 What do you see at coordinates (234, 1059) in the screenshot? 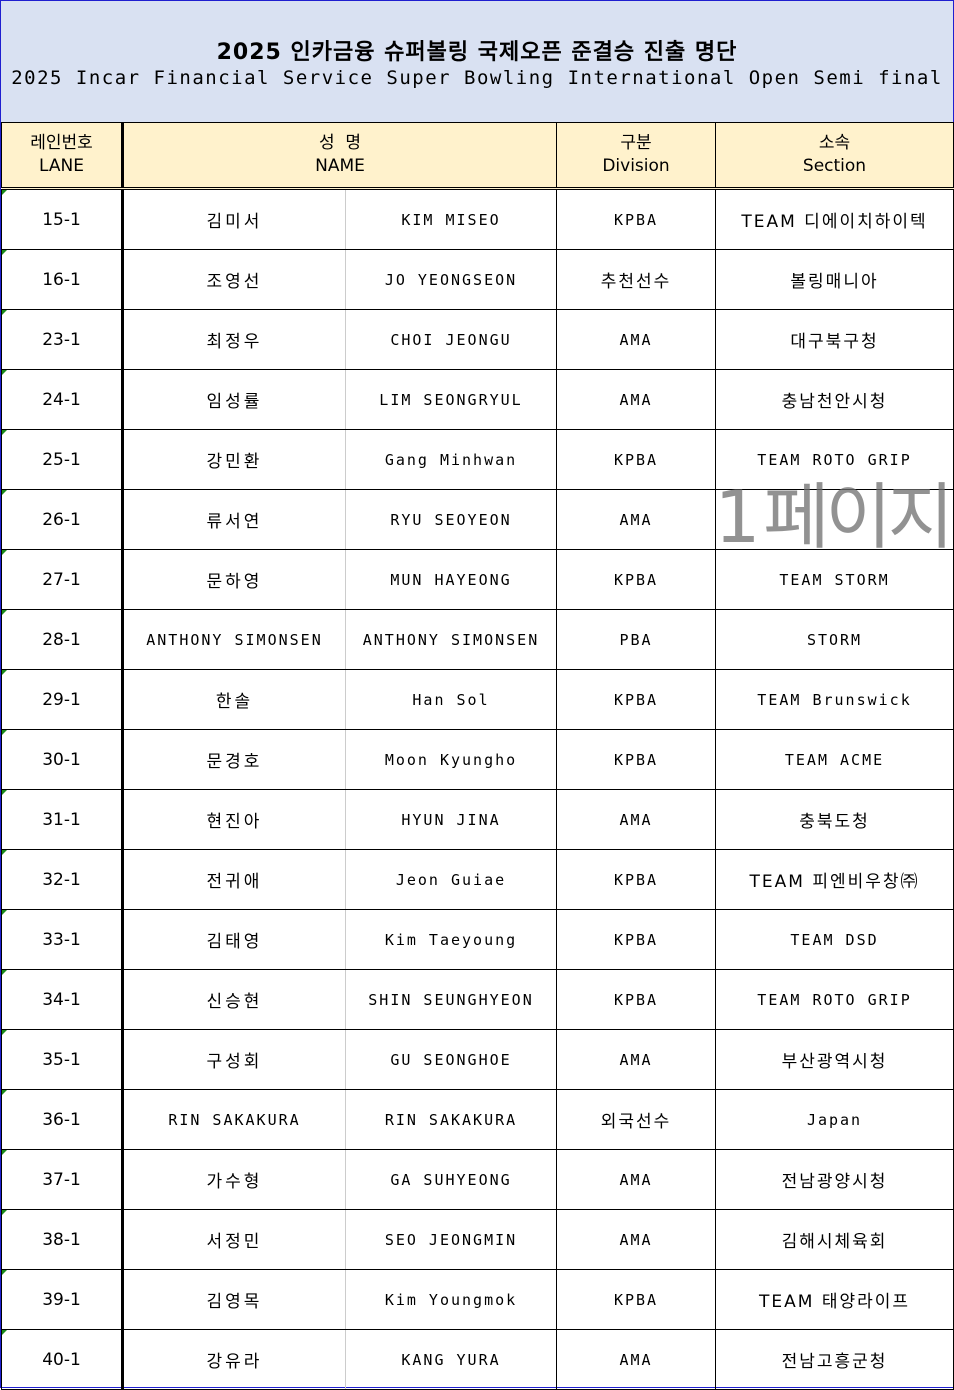
I see `korean-name-cell: 구성회` at bounding box center [234, 1059].